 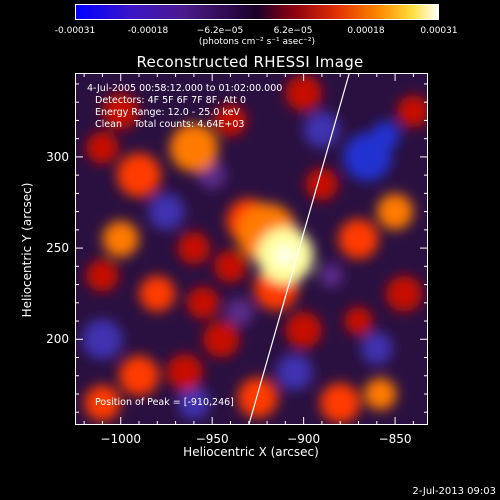 What do you see at coordinates (170, 124) in the screenshot?
I see `method-text: Clean Total counts: 4.64E+03` at bounding box center [170, 124].